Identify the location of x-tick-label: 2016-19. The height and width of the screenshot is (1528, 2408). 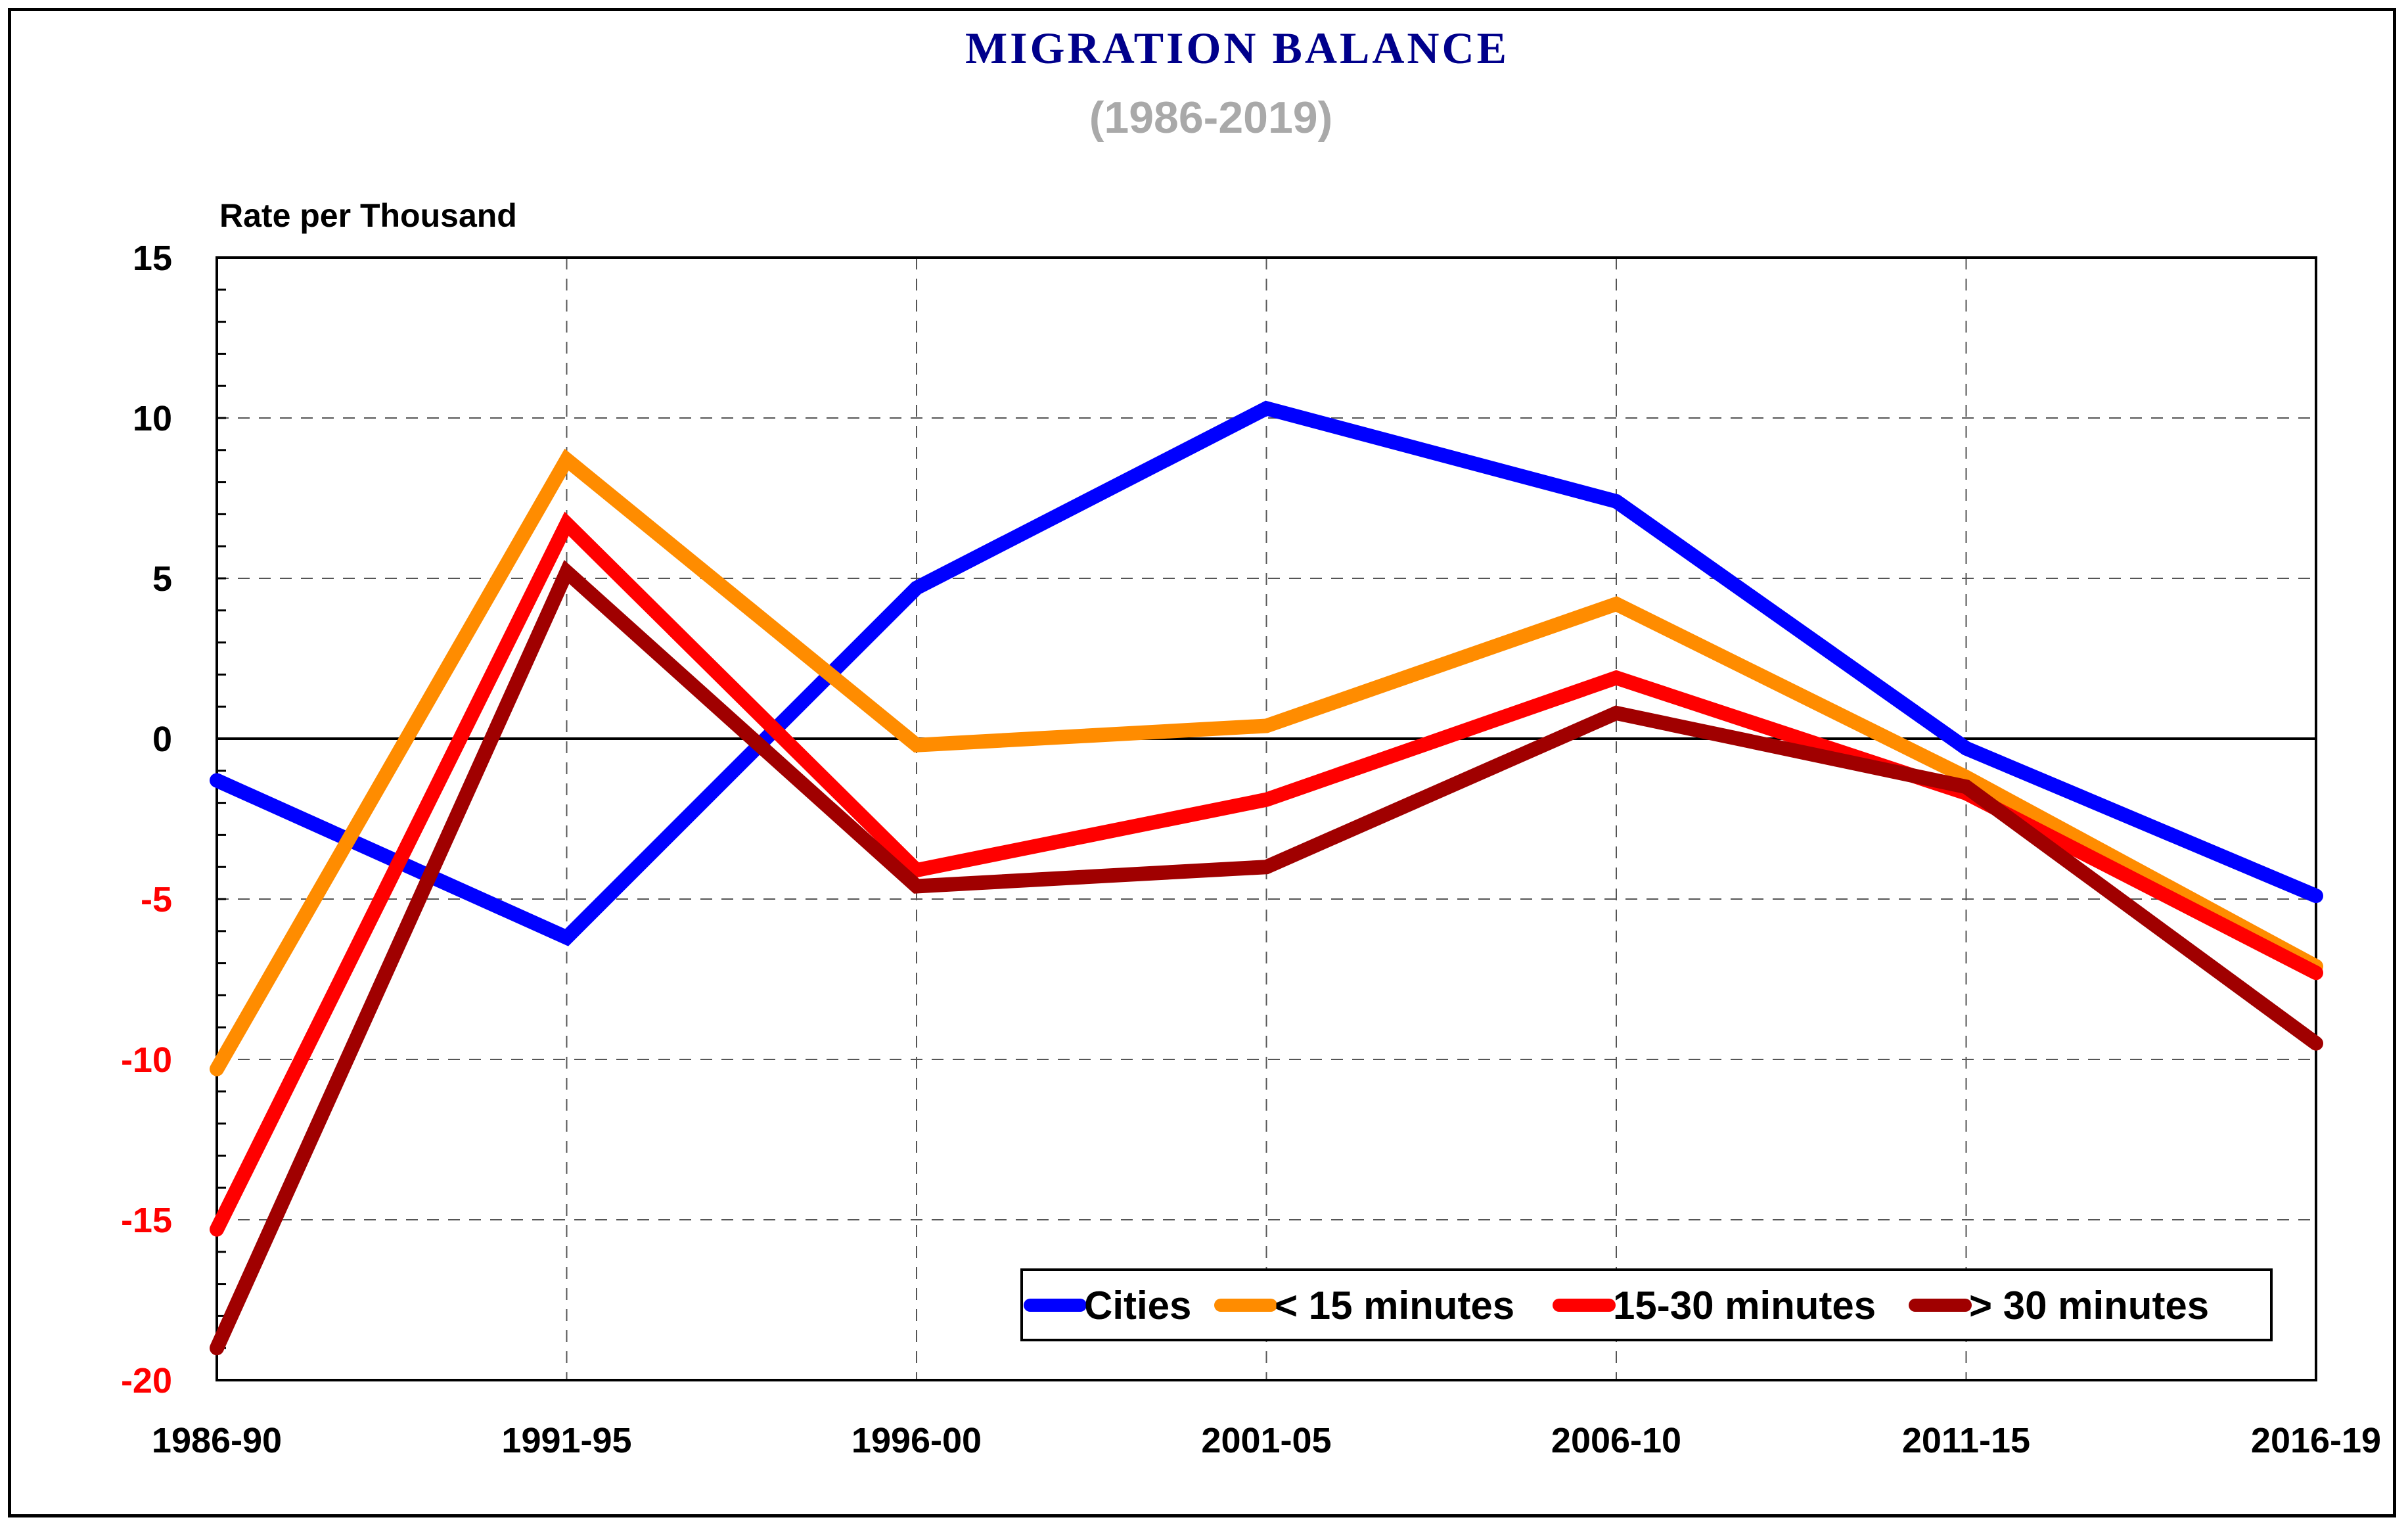
(2316, 1441).